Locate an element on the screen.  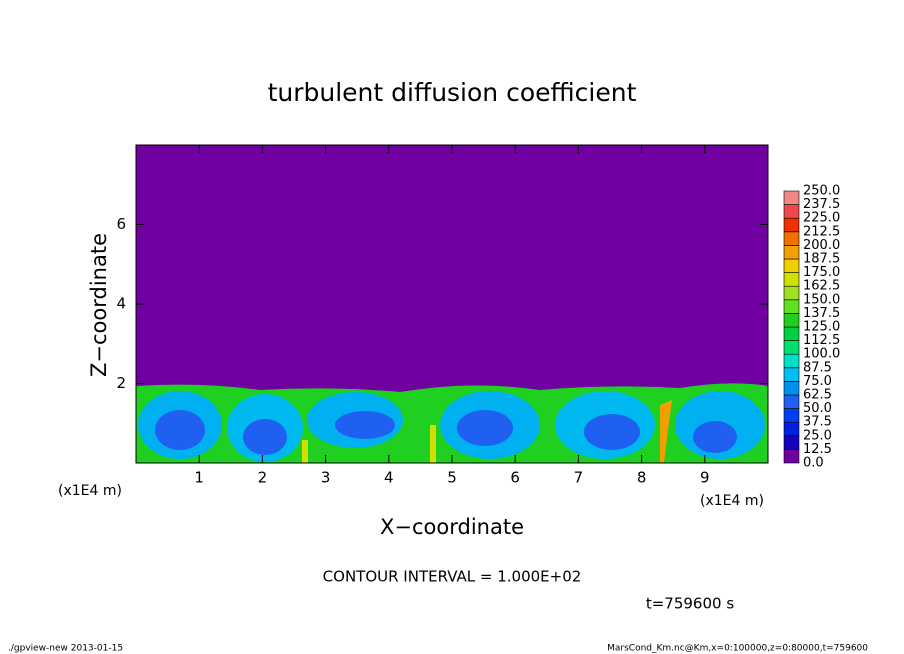
x-tick-label: 1 is located at coordinates (199, 478).